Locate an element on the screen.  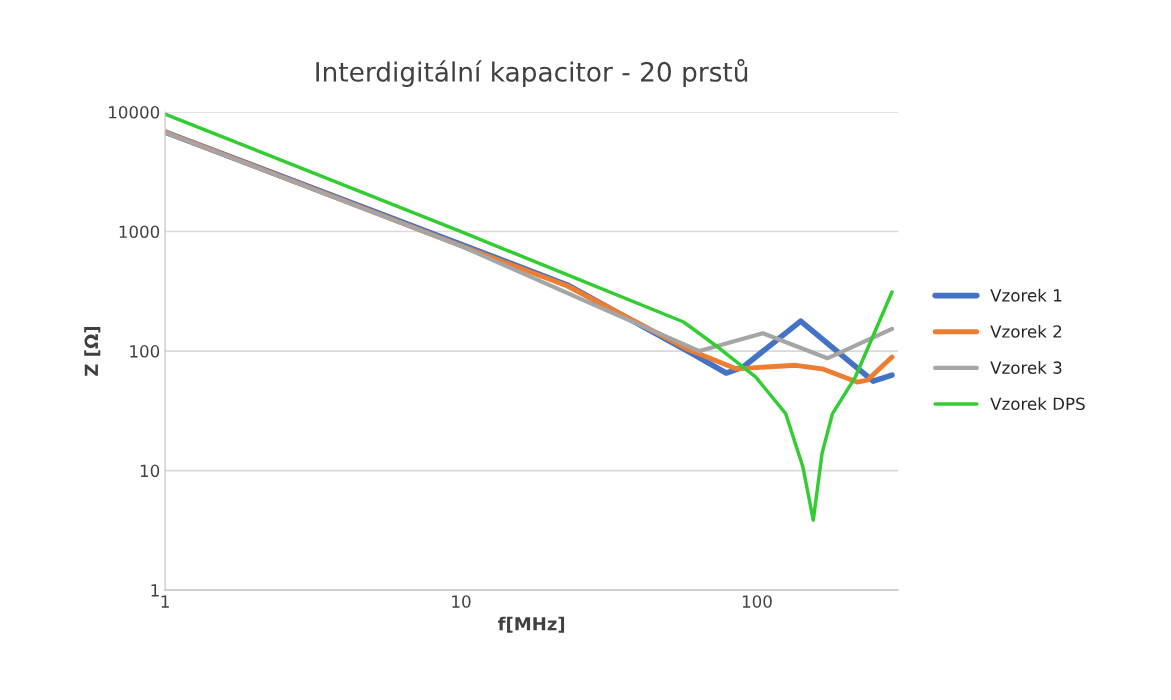
y-tick-label: 100 is located at coordinates (145, 351).